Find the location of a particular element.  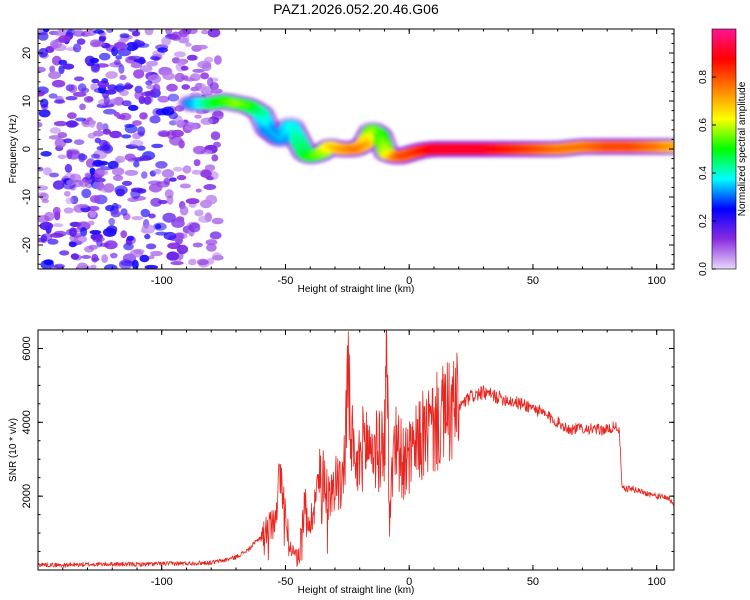

x-tick-label: 50 is located at coordinates (533, 582).